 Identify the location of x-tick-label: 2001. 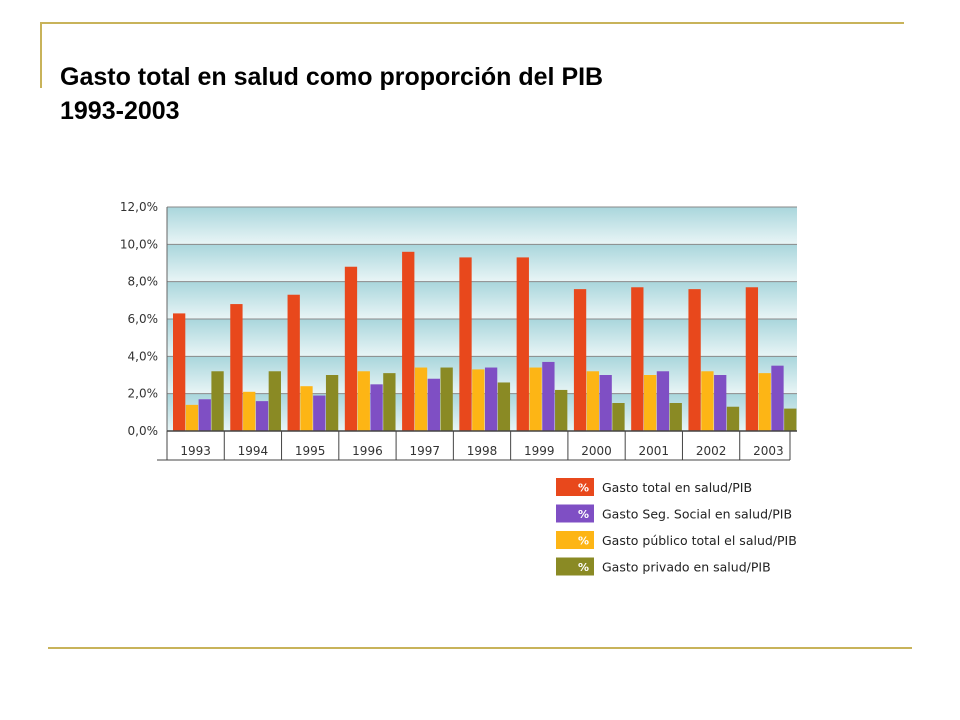
(654, 451).